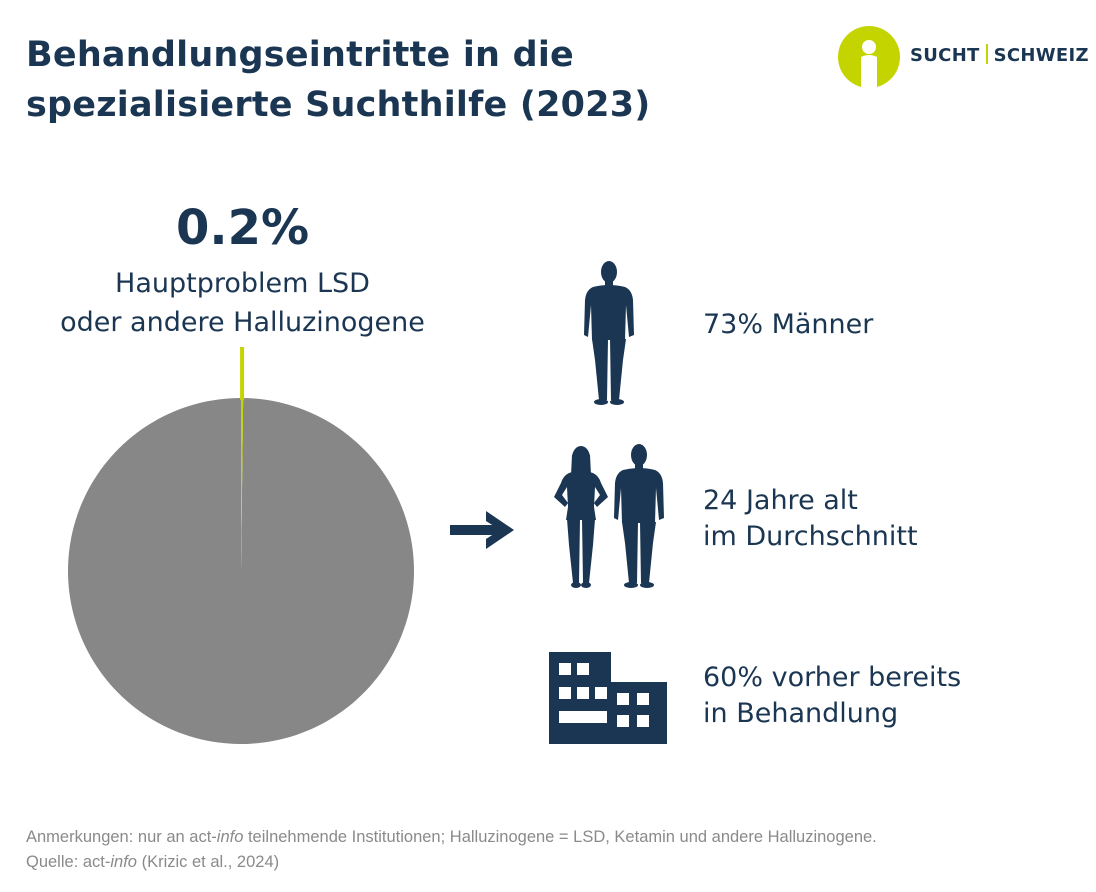 The width and height of the screenshot is (1096, 892). What do you see at coordinates (242, 484) in the screenshot?
I see `pie-slice-highlight` at bounding box center [242, 484].